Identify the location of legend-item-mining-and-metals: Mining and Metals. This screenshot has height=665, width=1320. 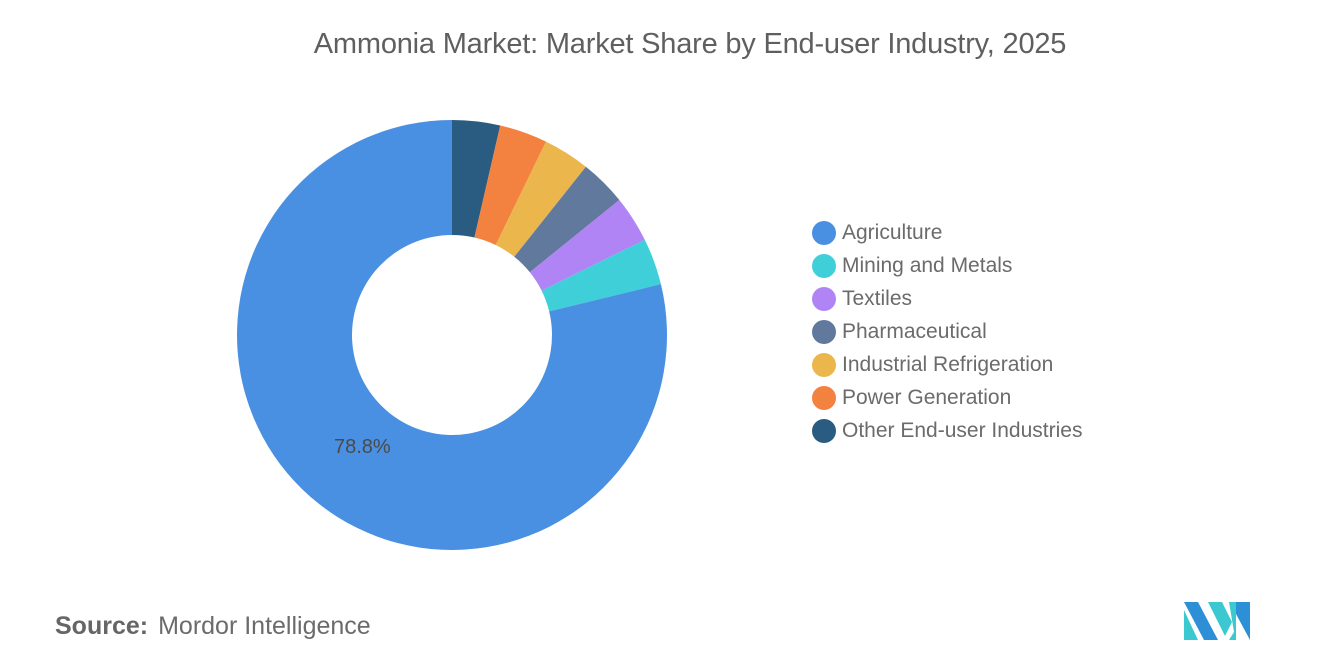
(947, 265).